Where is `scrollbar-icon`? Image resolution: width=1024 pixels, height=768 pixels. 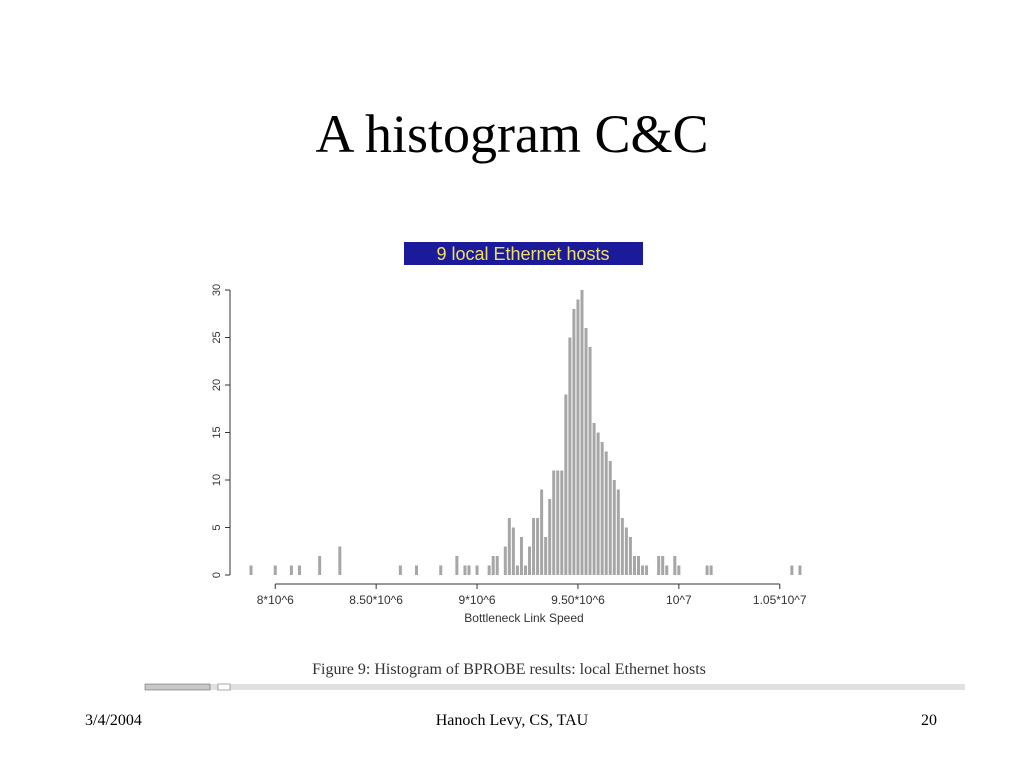 scrollbar-icon is located at coordinates (224, 687).